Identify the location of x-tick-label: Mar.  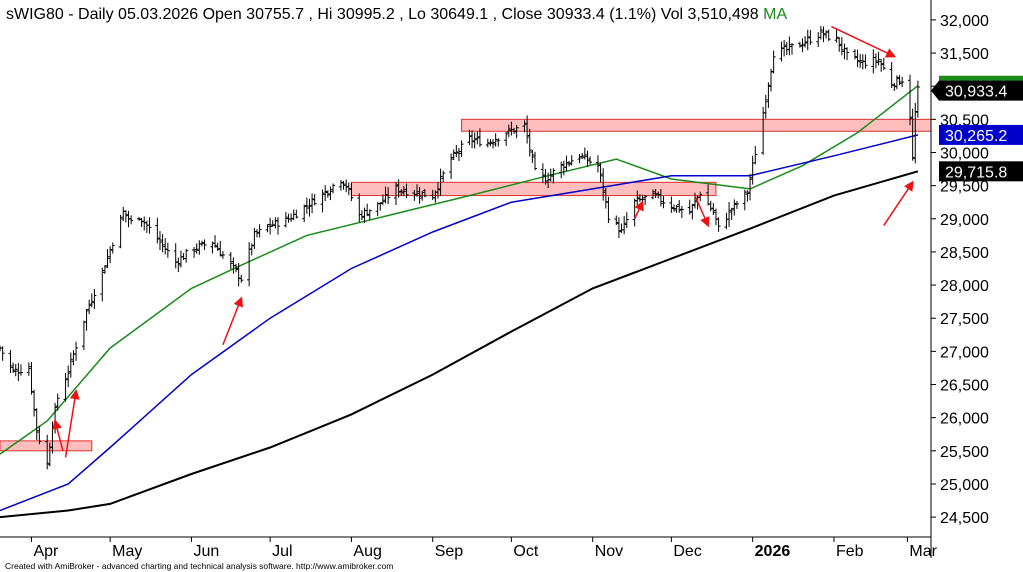
(923, 551).